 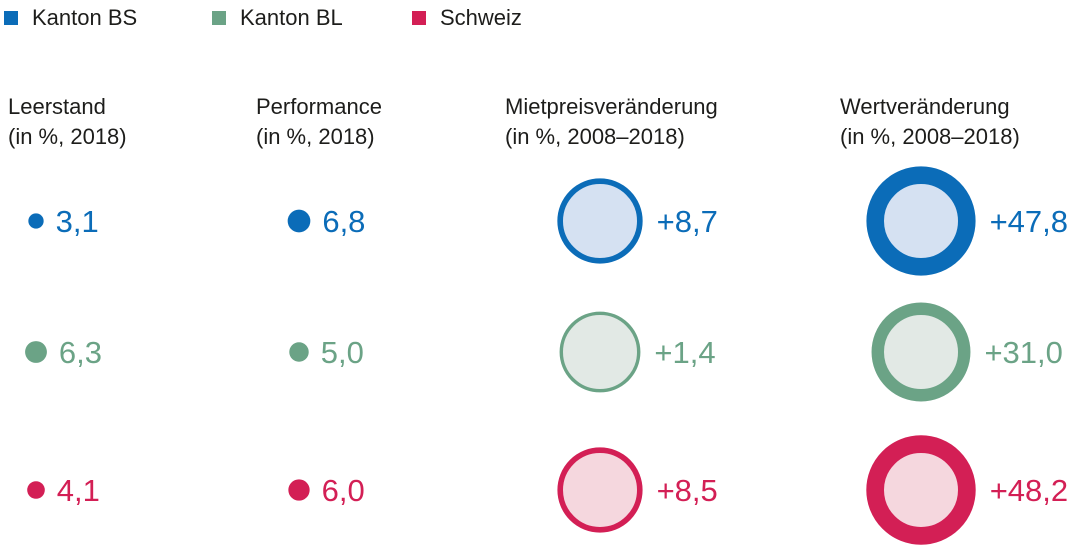 What do you see at coordinates (291, 17) in the screenshot?
I see `legend-label-kanton-bl: Kanton BL` at bounding box center [291, 17].